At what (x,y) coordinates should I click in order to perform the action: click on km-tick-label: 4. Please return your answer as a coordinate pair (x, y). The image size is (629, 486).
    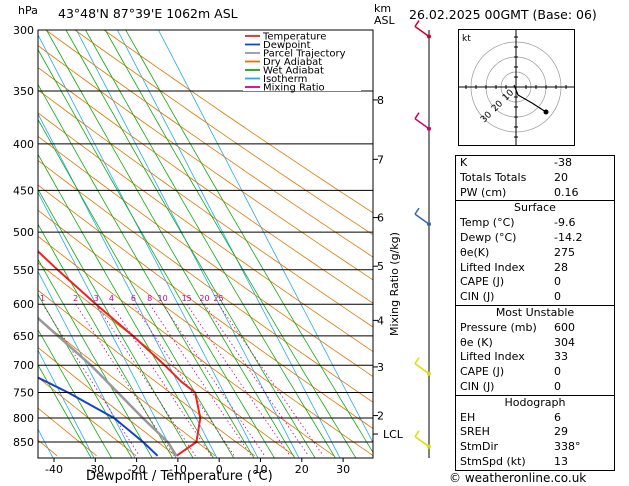
    Looking at the image, I should click on (380, 320).